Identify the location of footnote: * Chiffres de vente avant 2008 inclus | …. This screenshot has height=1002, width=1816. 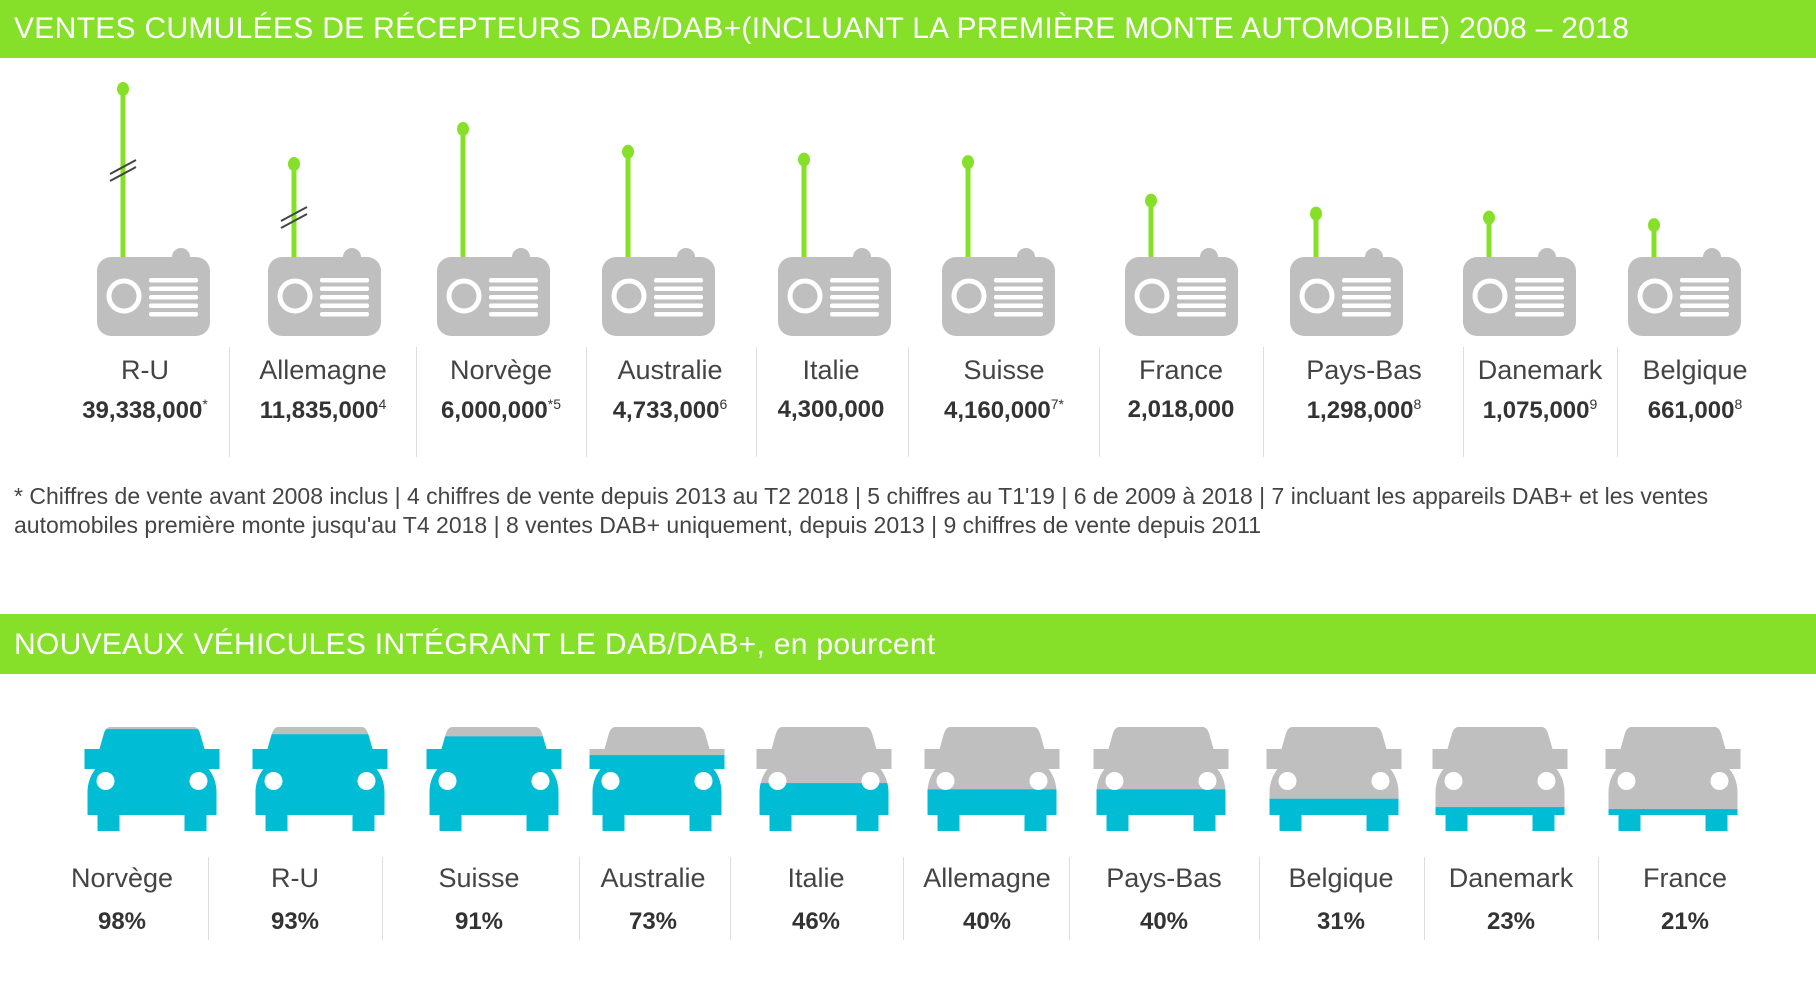
(861, 510).